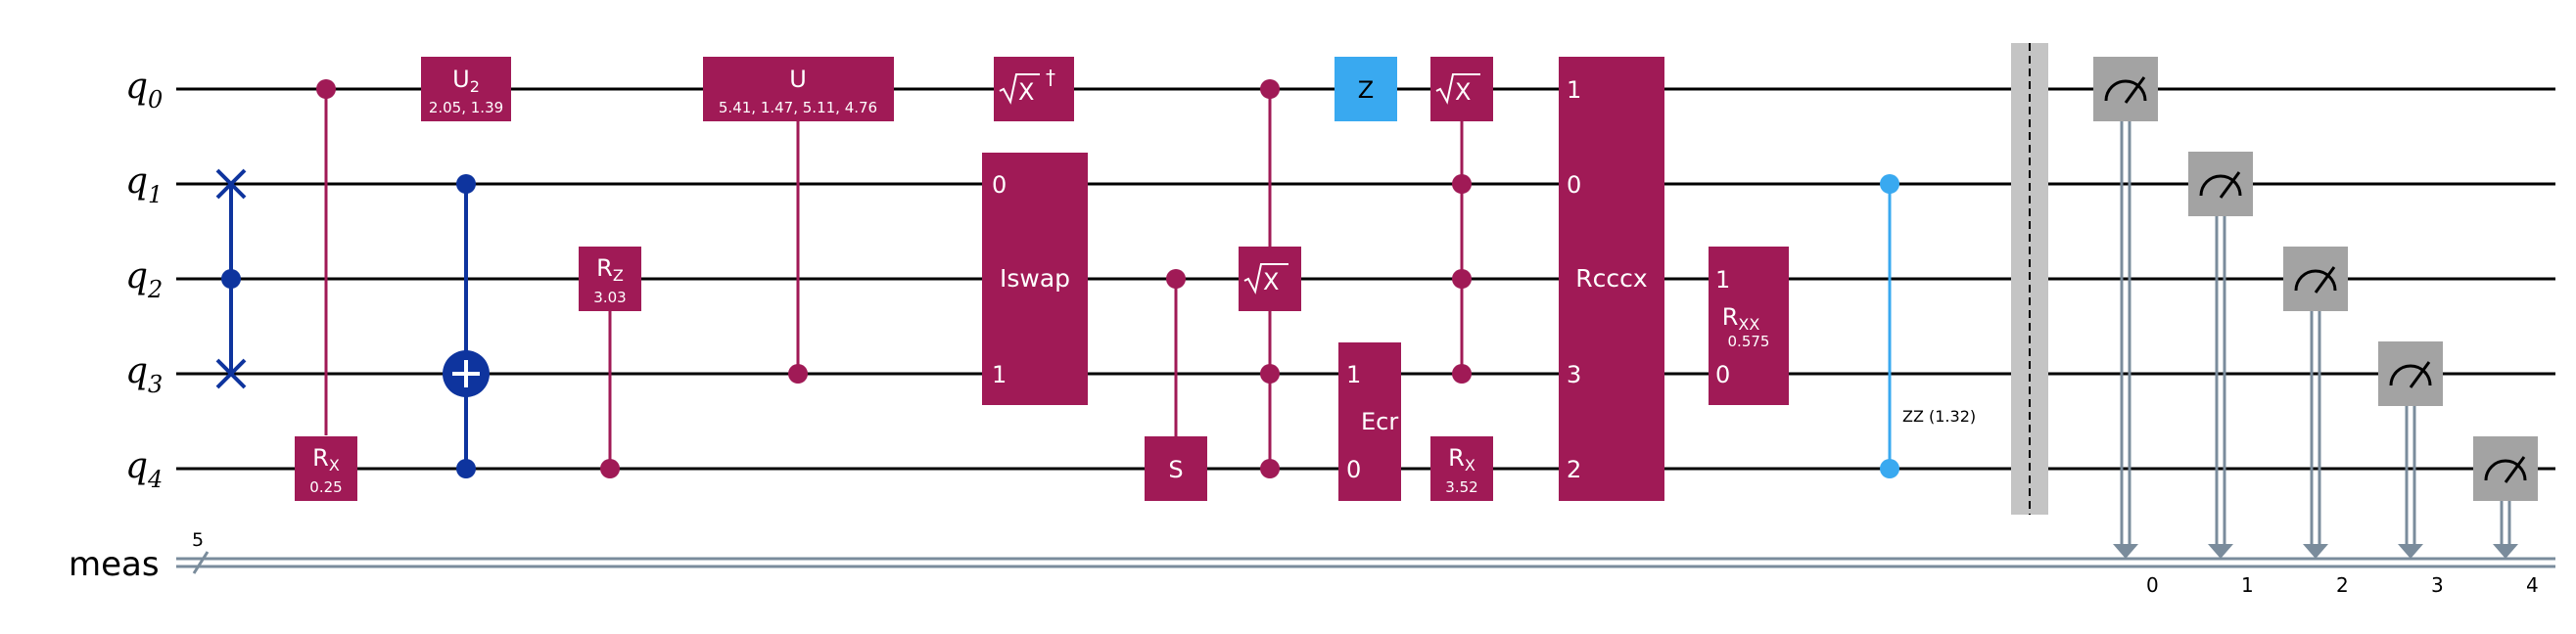 The image size is (2576, 634). I want to click on ecr-port-top: 1, so click(1353, 374).